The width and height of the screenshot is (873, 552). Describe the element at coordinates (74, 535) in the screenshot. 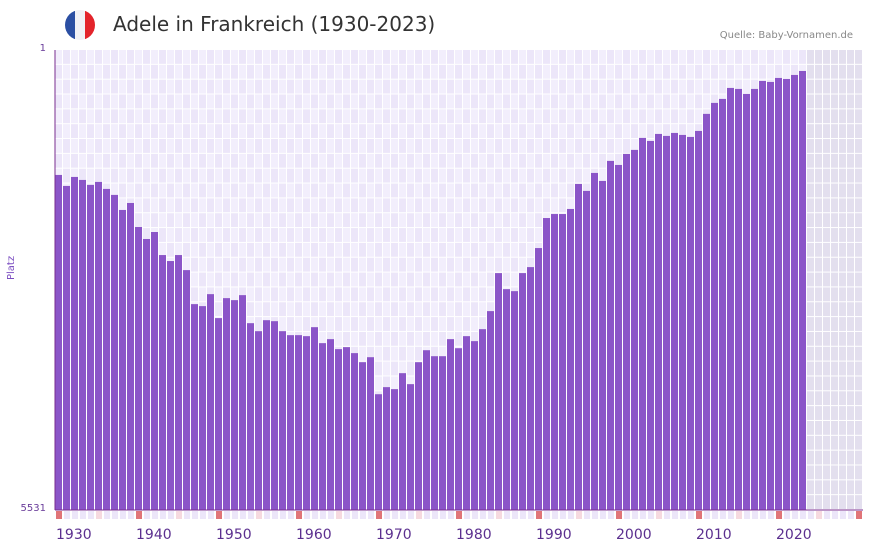

I see `x-tick-1930: 1930` at that location.